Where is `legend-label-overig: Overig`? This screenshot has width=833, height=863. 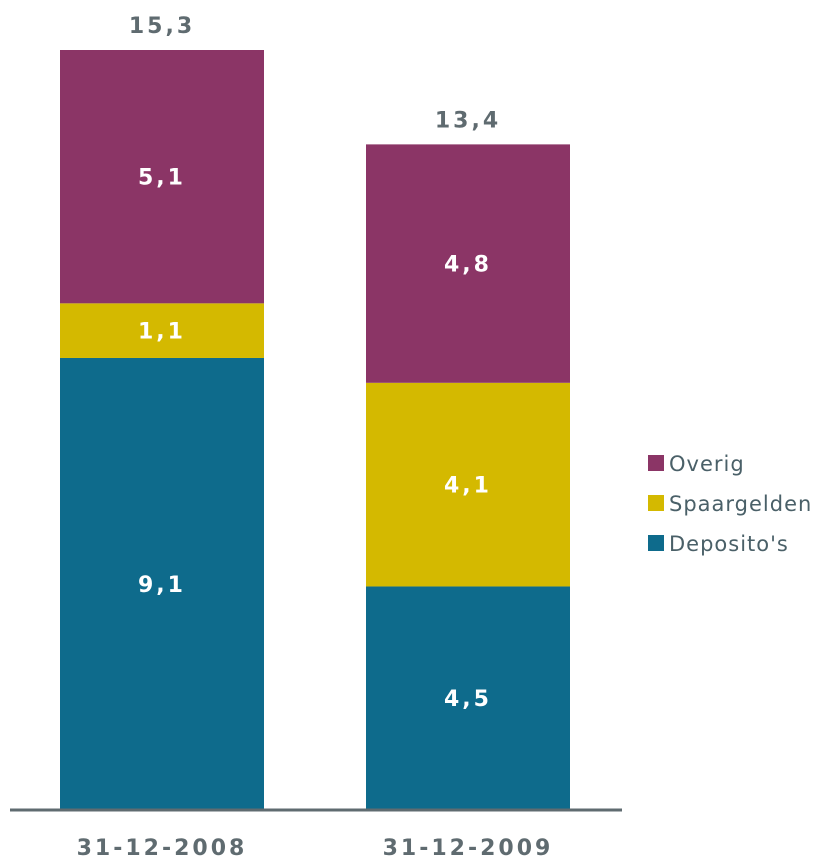 legend-label-overig: Overig is located at coordinates (707, 464).